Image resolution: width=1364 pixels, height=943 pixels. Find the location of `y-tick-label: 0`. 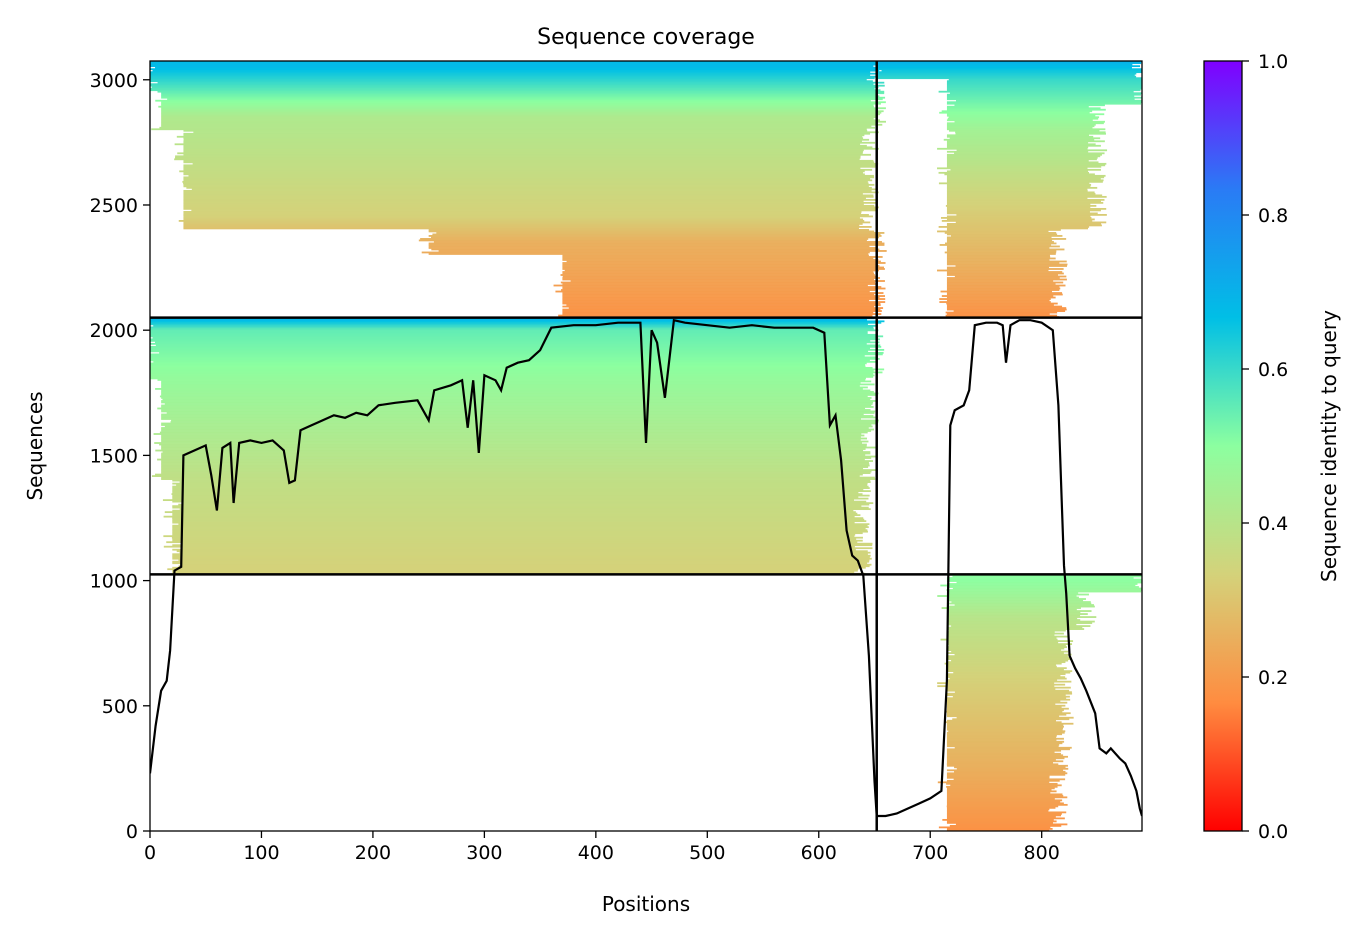

y-tick-label: 0 is located at coordinates (132, 832).